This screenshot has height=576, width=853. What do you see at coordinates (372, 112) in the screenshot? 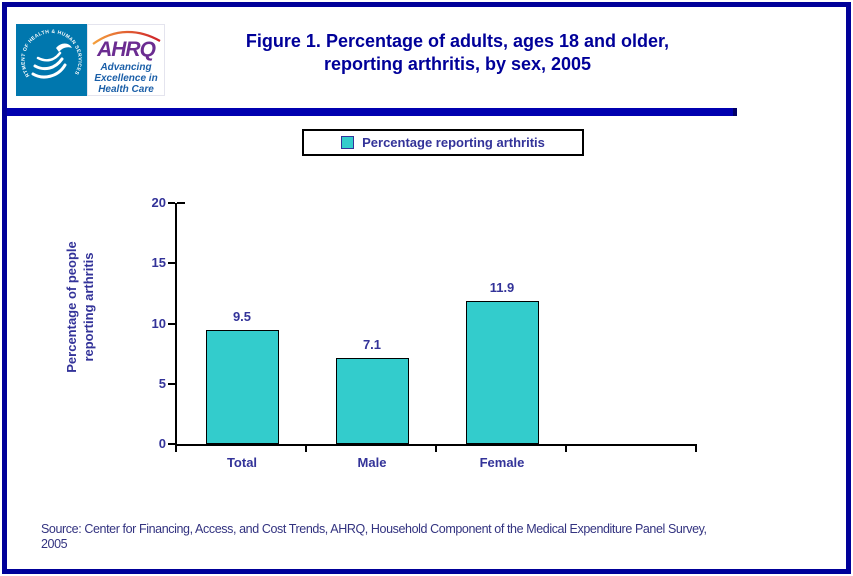
I see `header-divider-rule` at bounding box center [372, 112].